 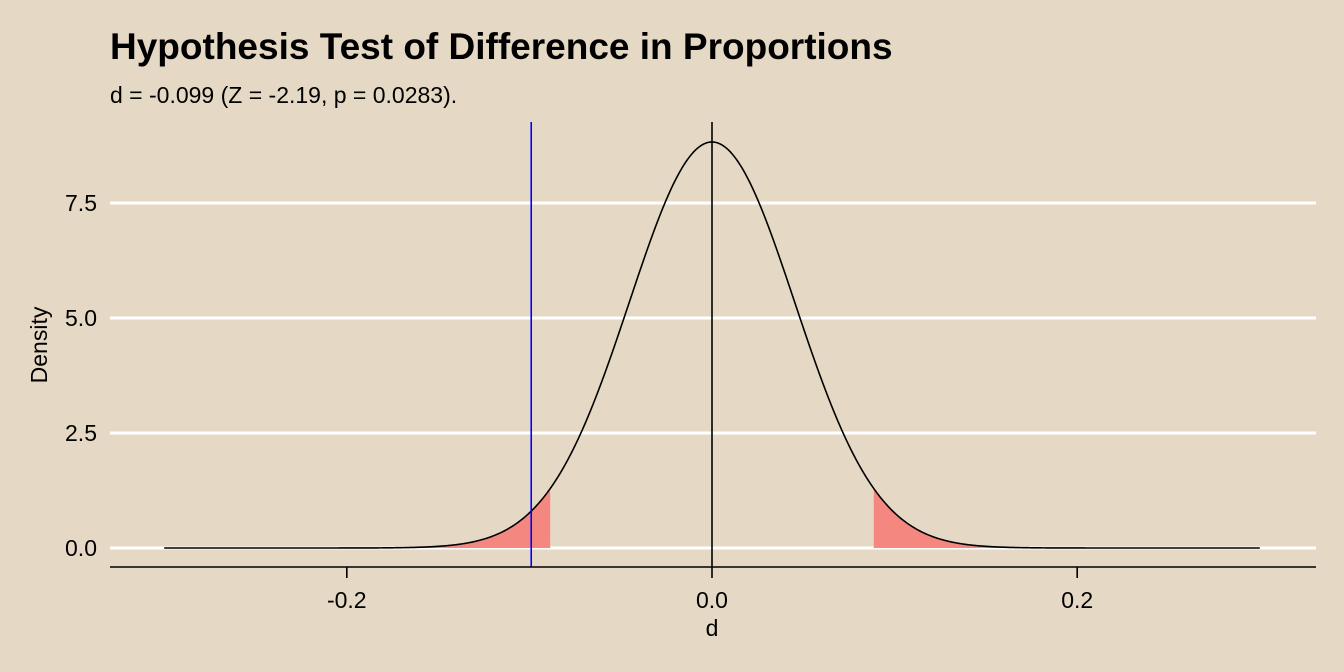 I want to click on y-axis-title: Density, so click(x=39, y=344).